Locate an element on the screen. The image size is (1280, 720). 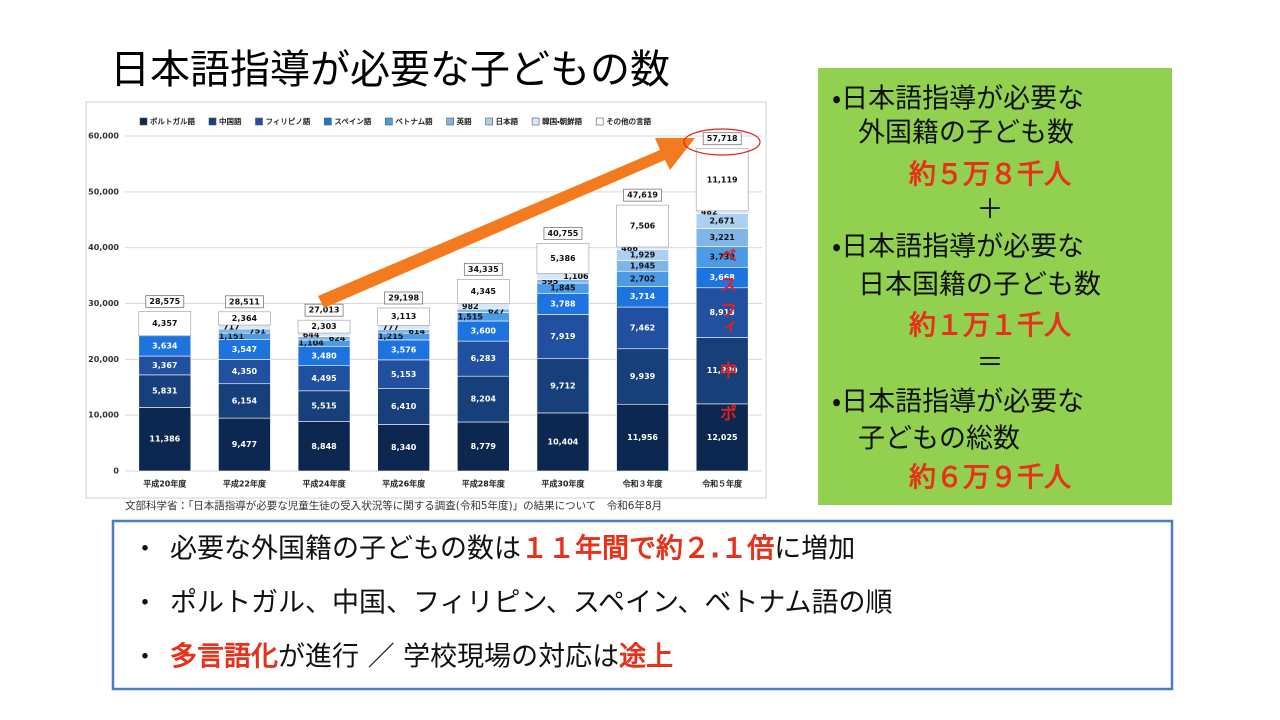
y-tick-label: 10,000 is located at coordinates (103, 415).